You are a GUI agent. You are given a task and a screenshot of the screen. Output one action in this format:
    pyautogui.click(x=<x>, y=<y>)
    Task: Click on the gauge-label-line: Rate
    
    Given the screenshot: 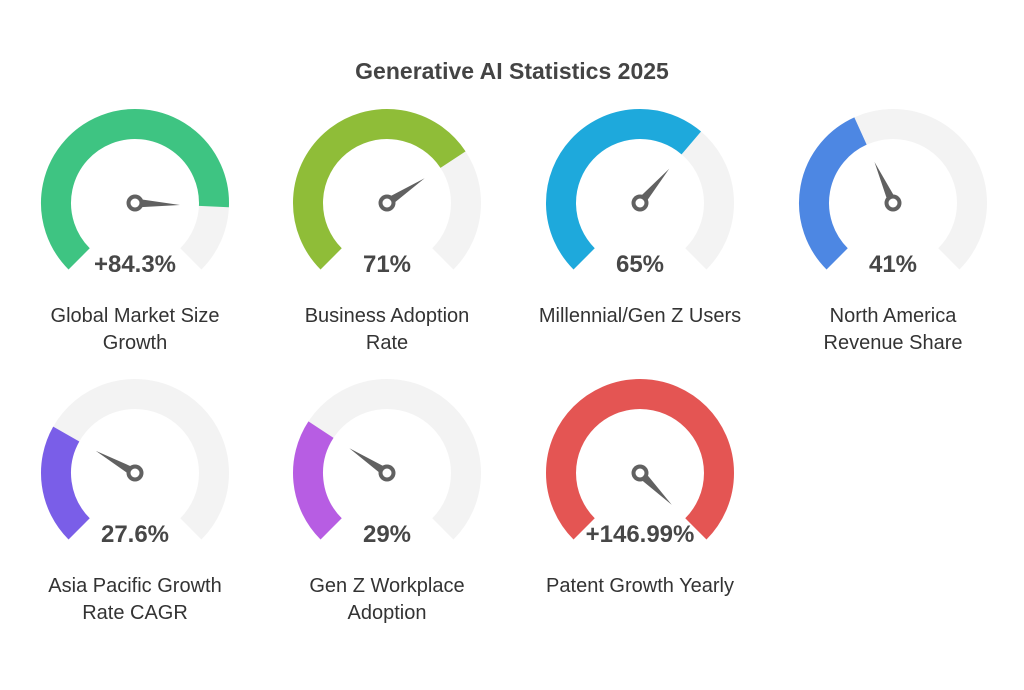 What is the action you would take?
    pyautogui.click(x=387, y=343)
    